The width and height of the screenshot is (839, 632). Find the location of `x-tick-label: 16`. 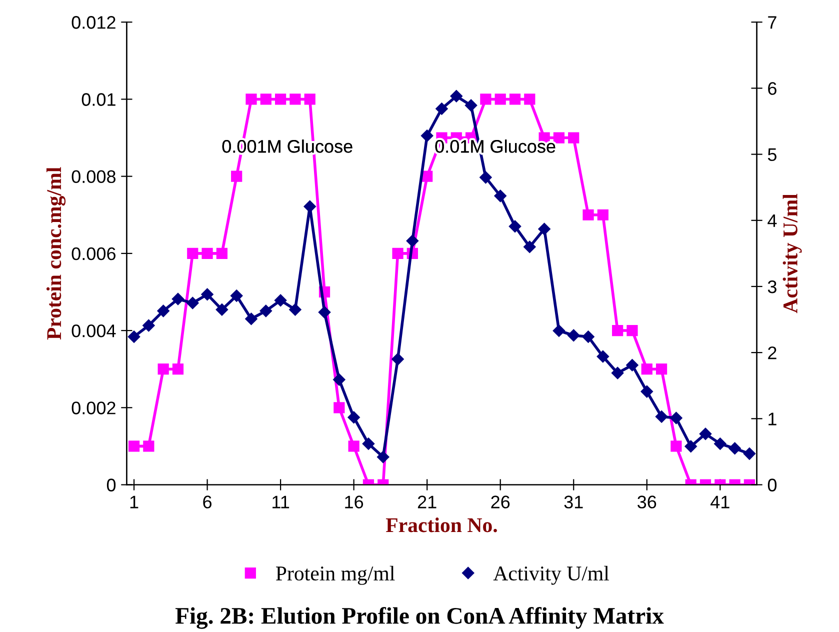

x-tick-label: 16 is located at coordinates (354, 502).